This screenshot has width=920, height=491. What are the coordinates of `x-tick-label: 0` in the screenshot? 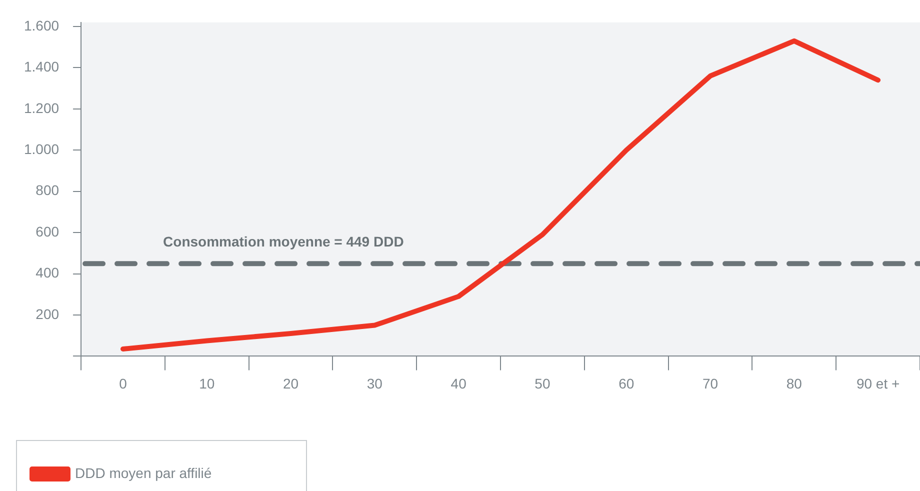 It's located at (123, 383).